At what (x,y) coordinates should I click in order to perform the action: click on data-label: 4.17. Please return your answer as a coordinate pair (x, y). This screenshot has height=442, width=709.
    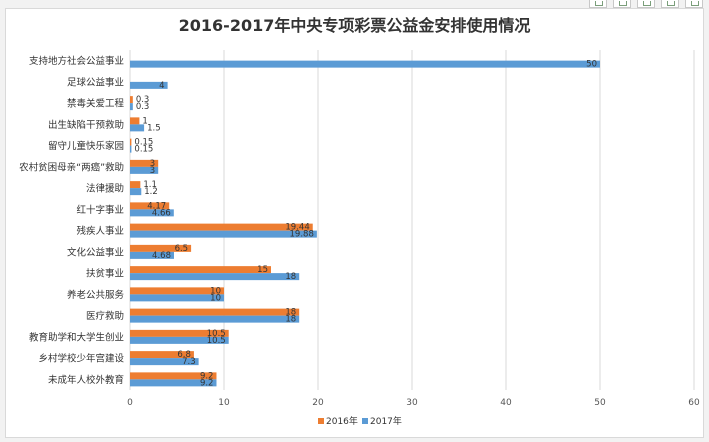
    Looking at the image, I should click on (156, 206).